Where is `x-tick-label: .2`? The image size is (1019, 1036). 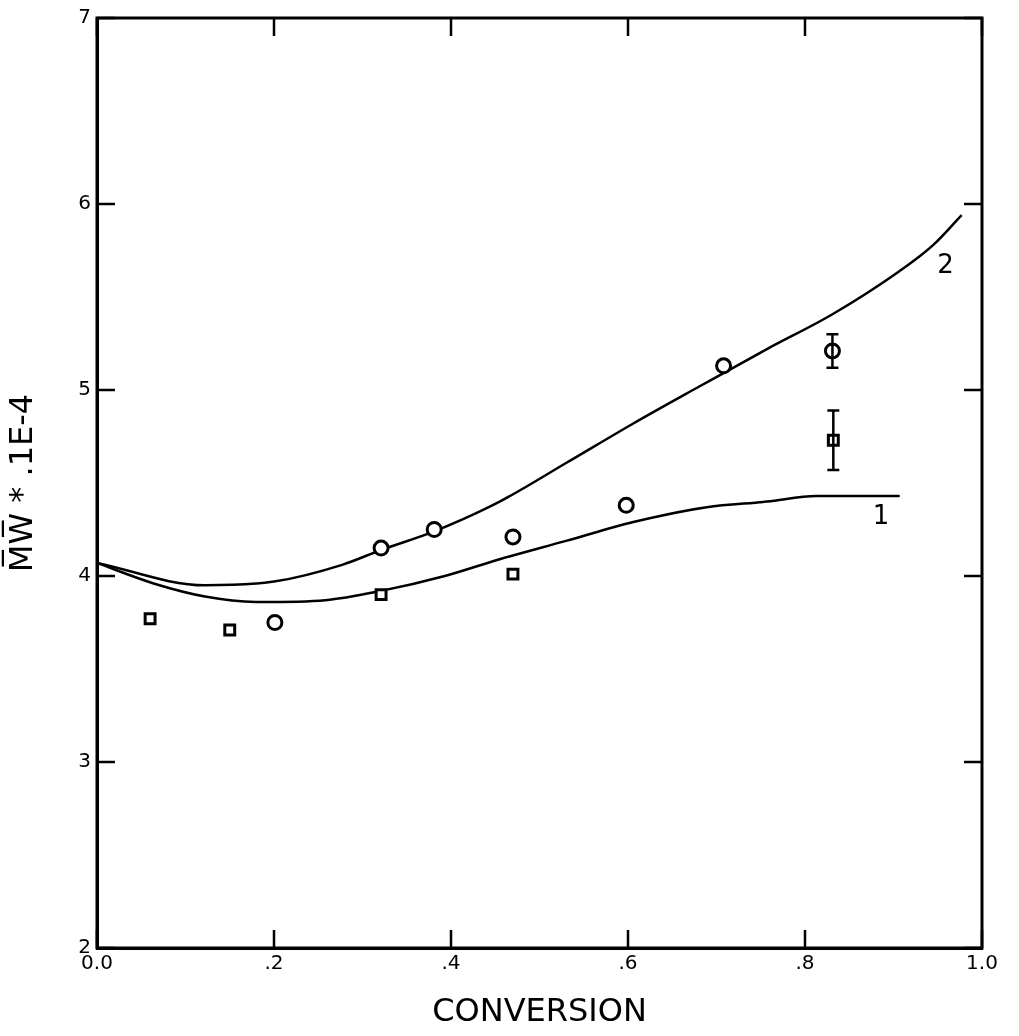
x-tick-label: .2 is located at coordinates (274, 962).